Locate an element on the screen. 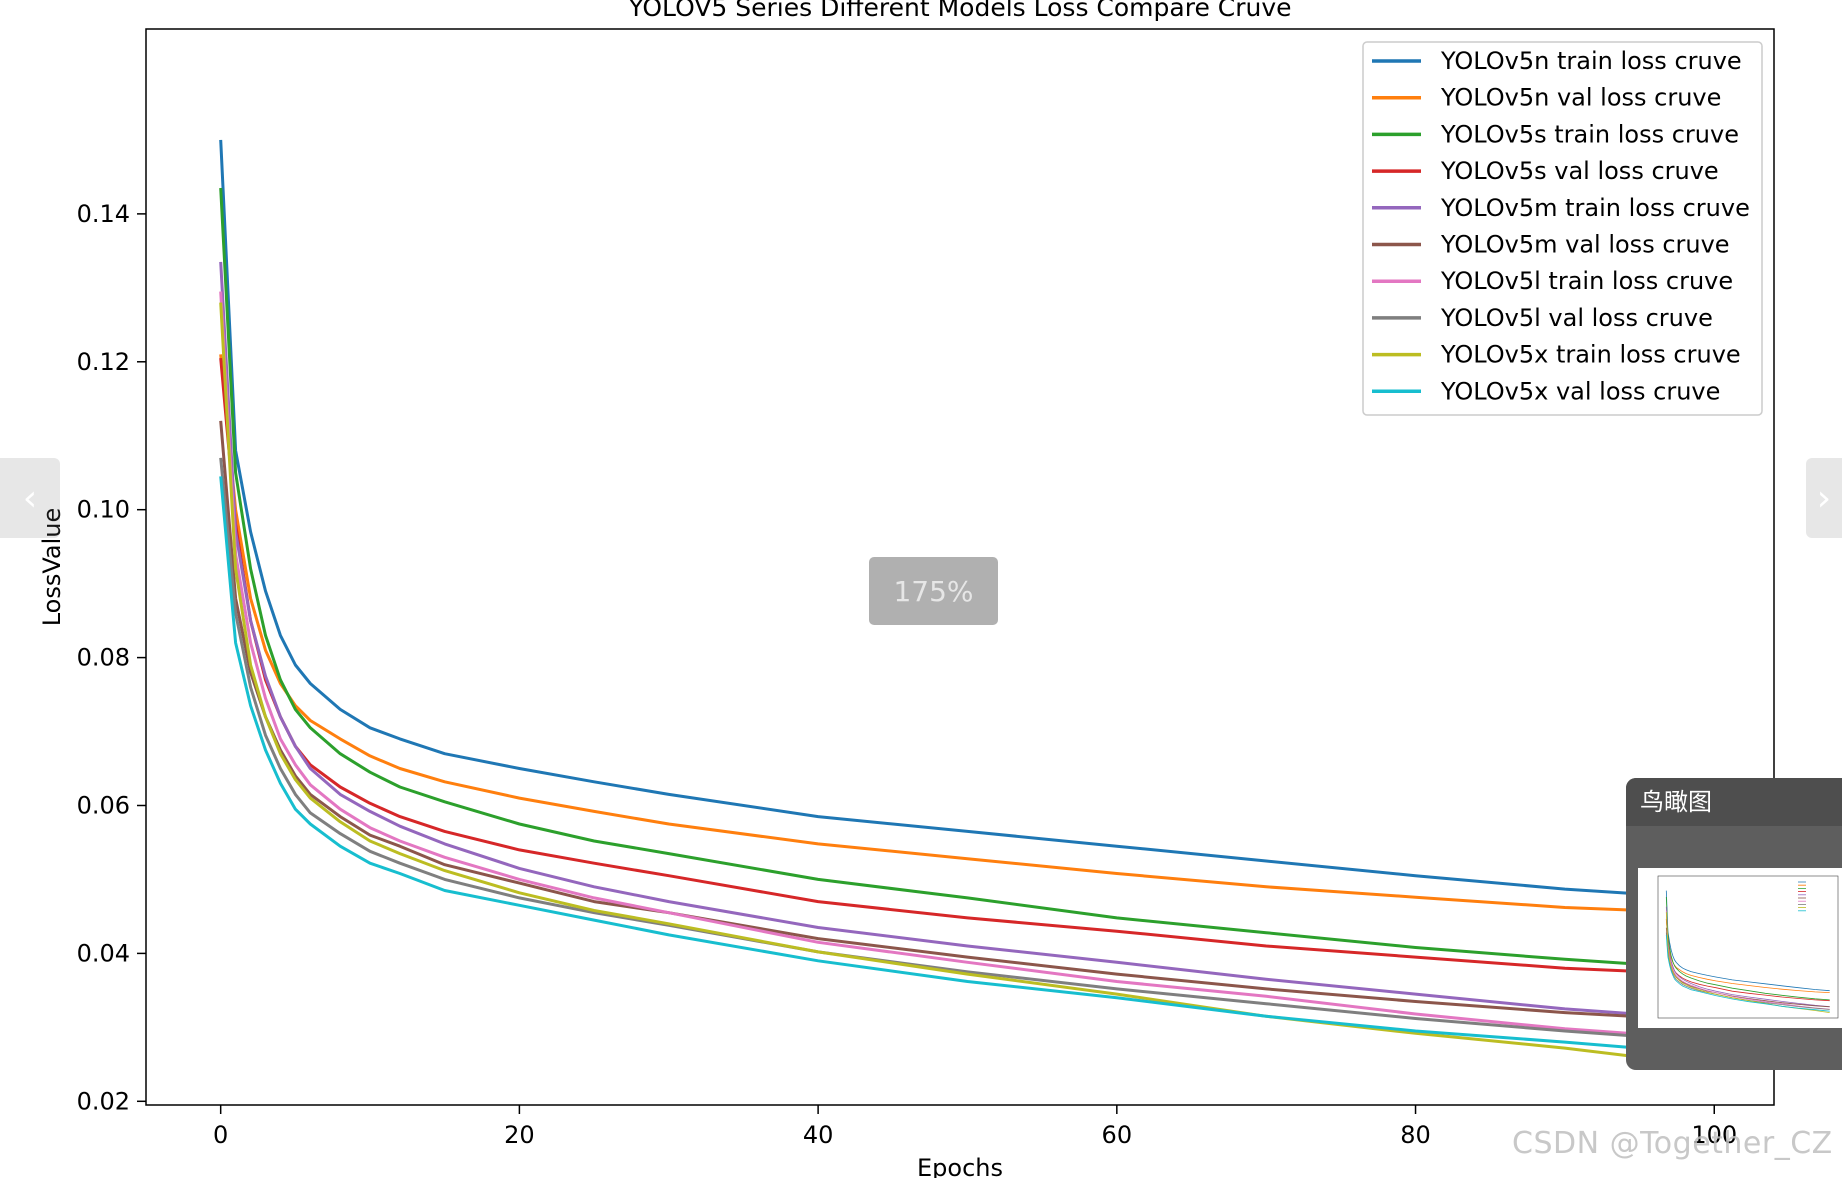  y-tick-label: 0.04 is located at coordinates (103, 953).